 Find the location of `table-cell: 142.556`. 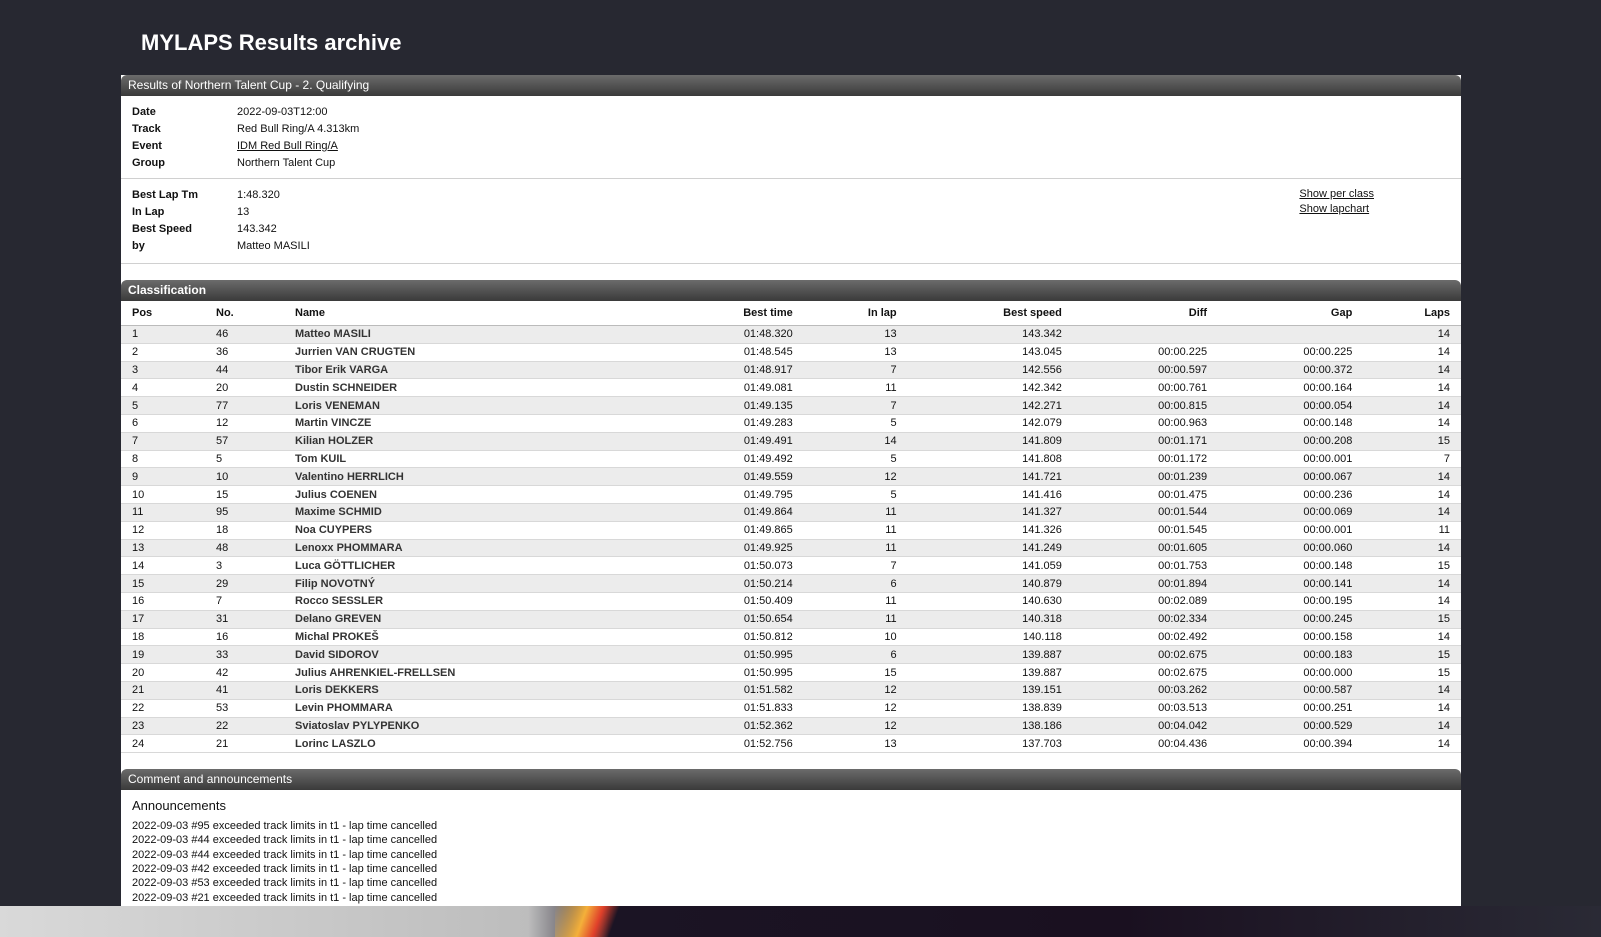

table-cell: 142.556 is located at coordinates (990, 370).